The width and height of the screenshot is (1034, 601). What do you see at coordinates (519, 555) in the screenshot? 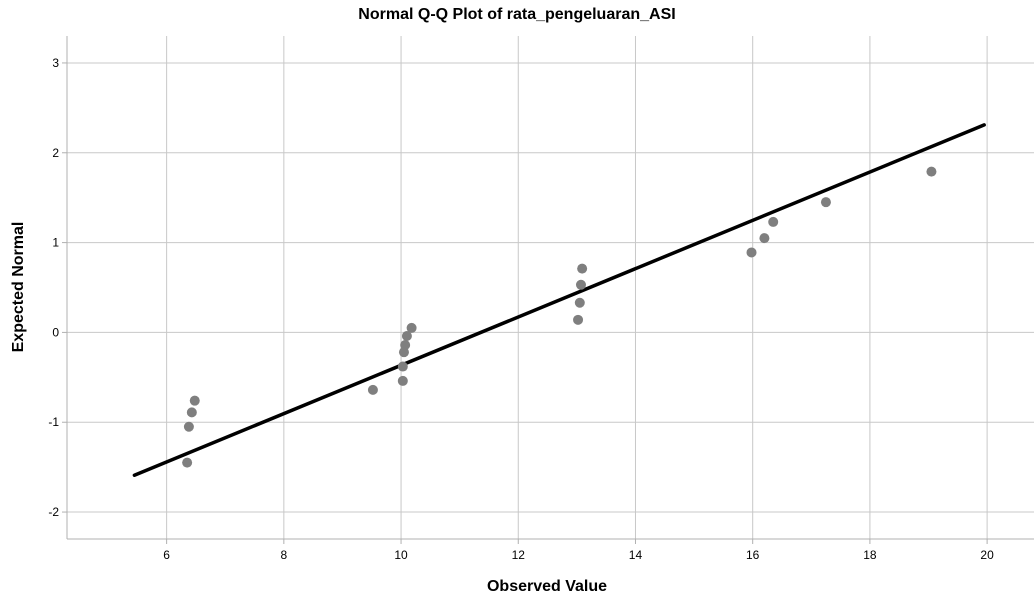
I see `x-tick-label: 12` at bounding box center [519, 555].